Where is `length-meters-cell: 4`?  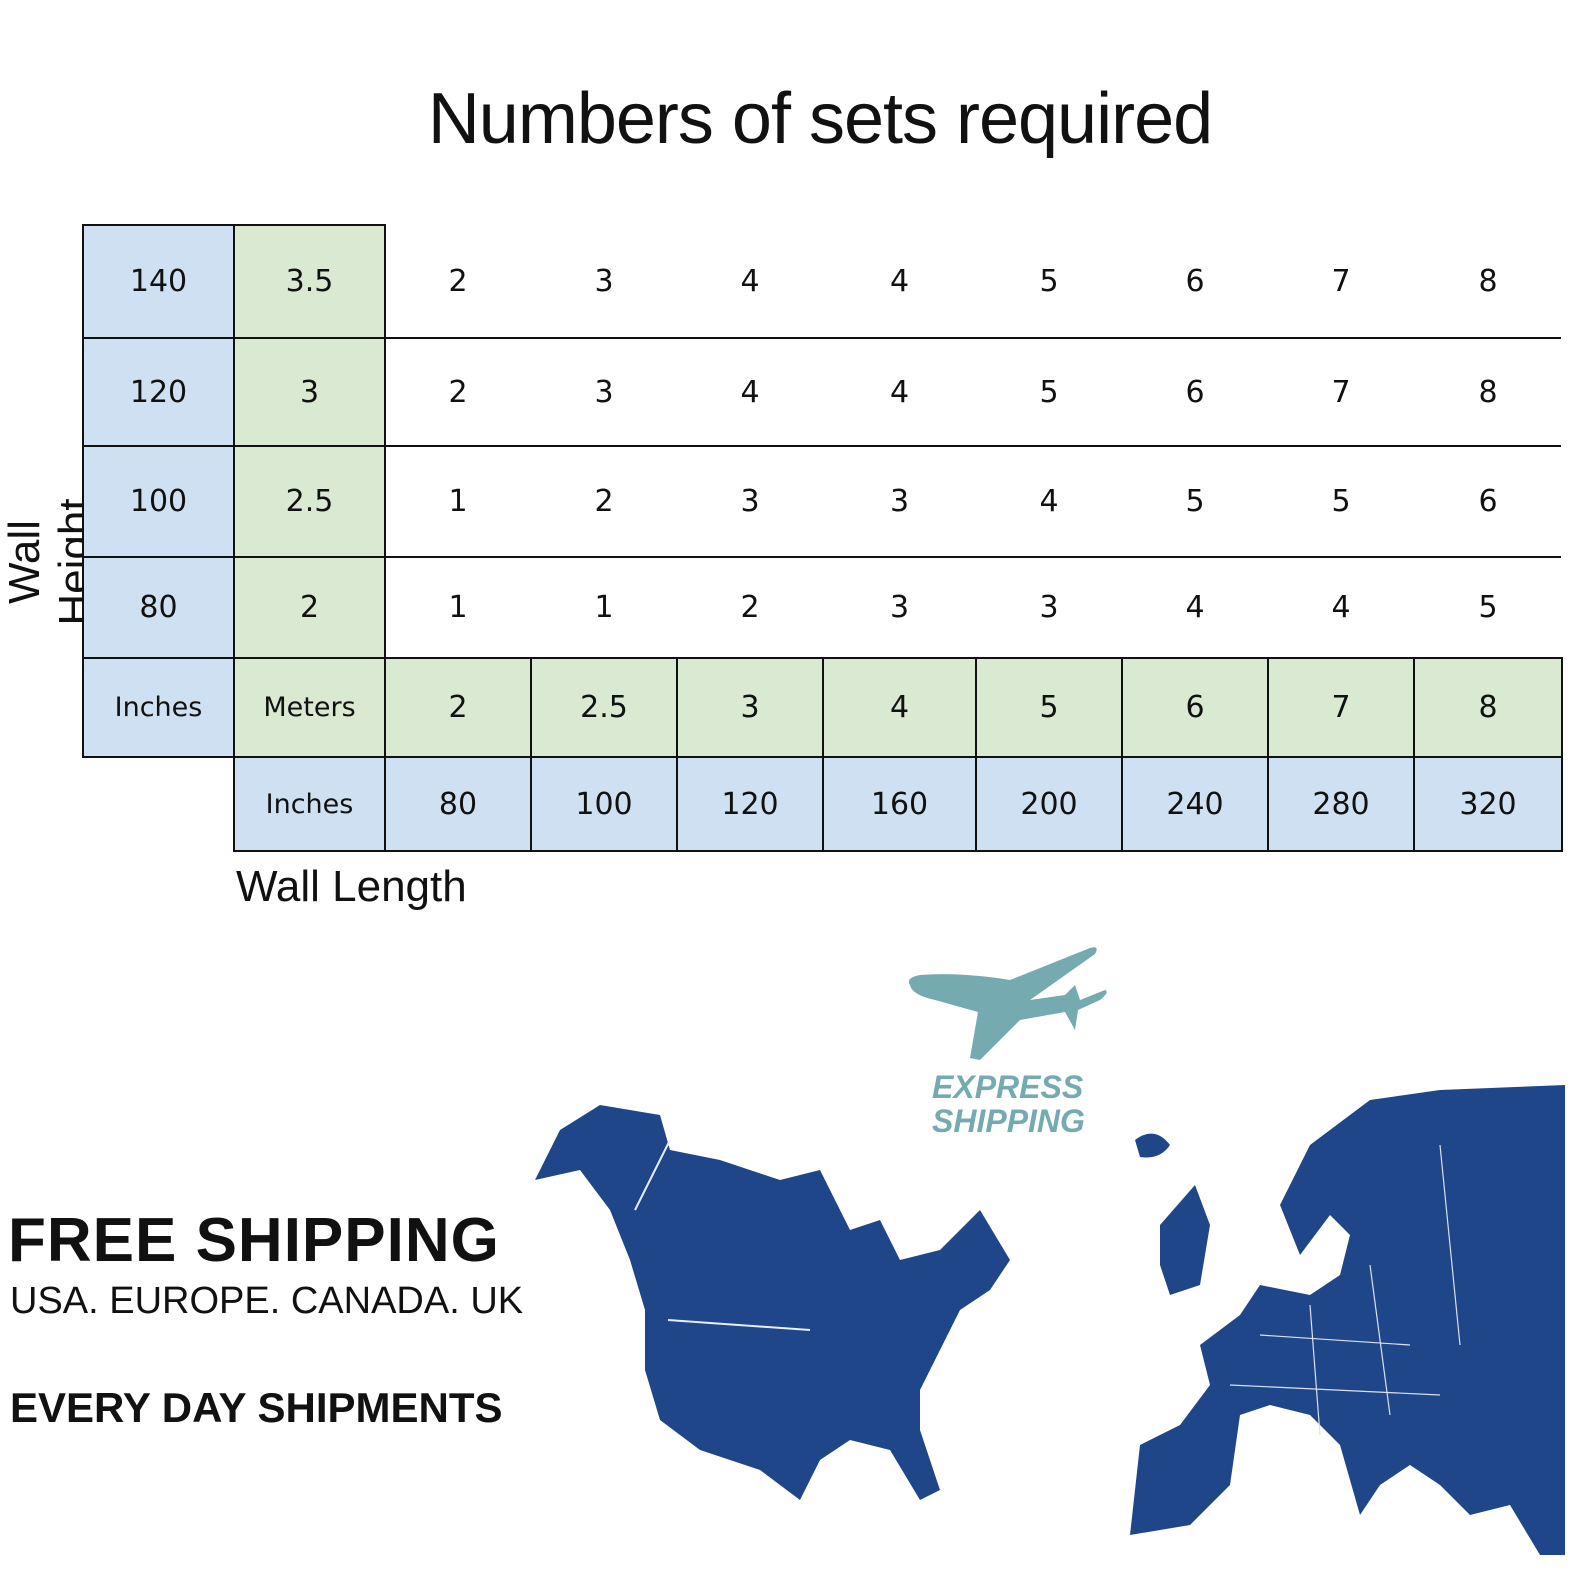 length-meters-cell: 4 is located at coordinates (899, 707).